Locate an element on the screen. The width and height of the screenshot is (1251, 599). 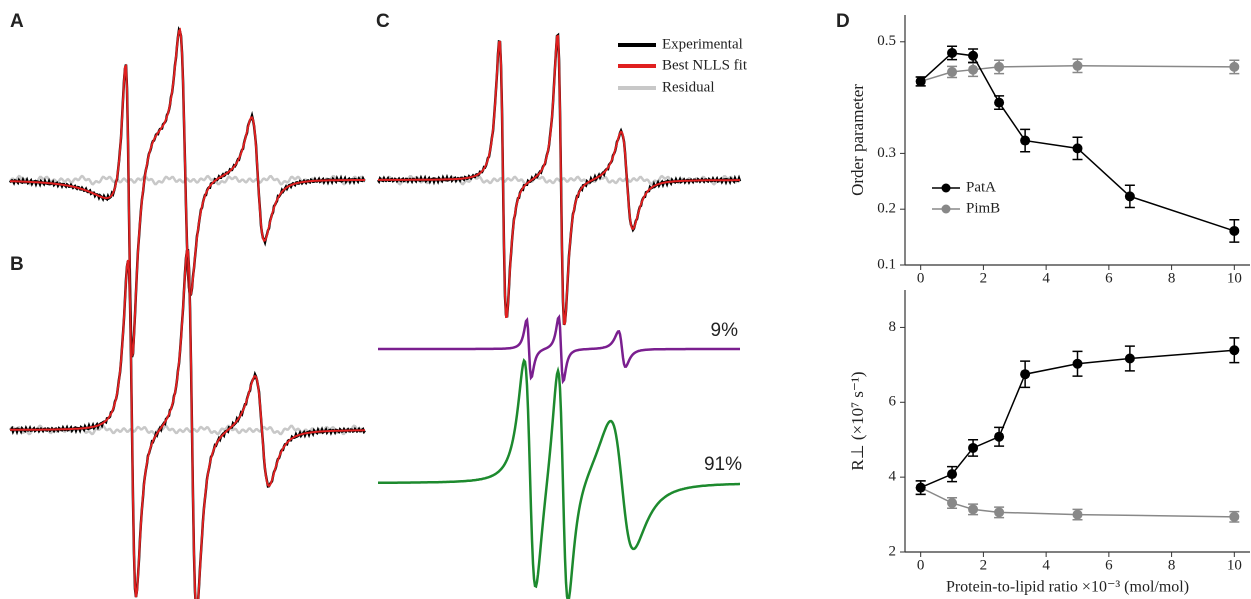
y-axis-label: Order parameter is located at coordinates (857, 140).